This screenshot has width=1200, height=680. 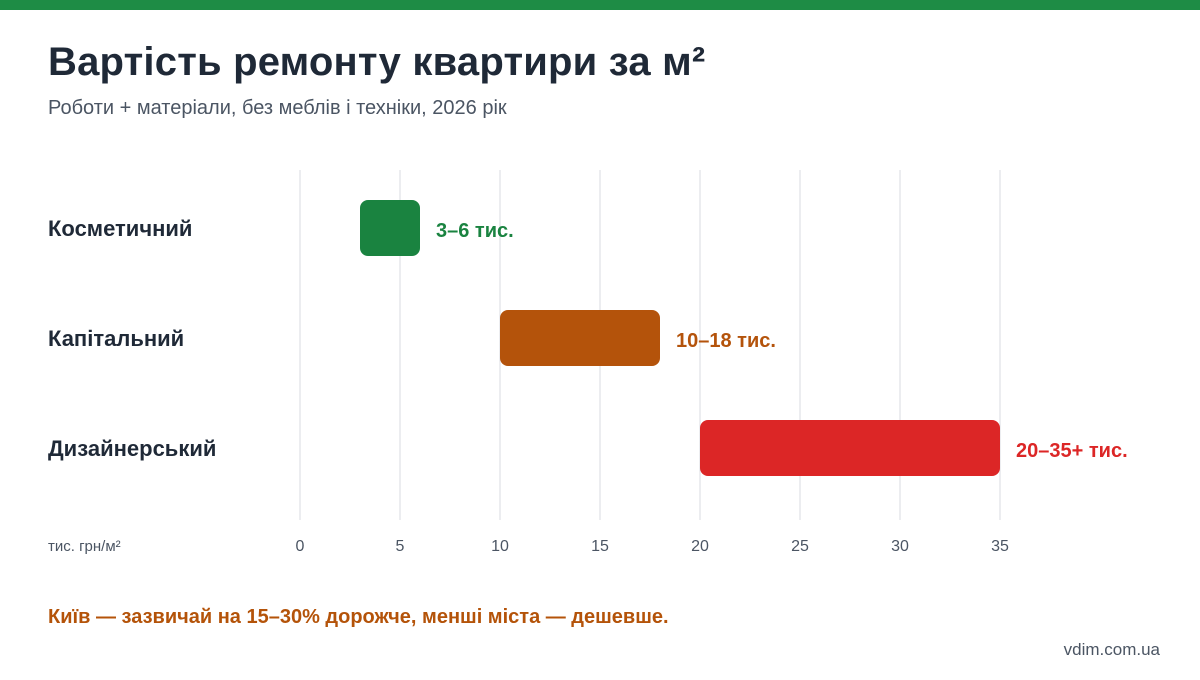 I want to click on top-accent-bar, so click(x=600, y=5).